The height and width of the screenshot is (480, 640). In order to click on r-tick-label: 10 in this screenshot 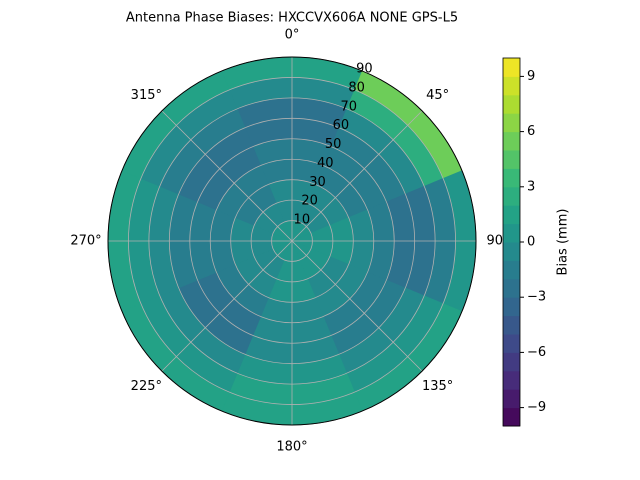, I will do `click(302, 220)`.